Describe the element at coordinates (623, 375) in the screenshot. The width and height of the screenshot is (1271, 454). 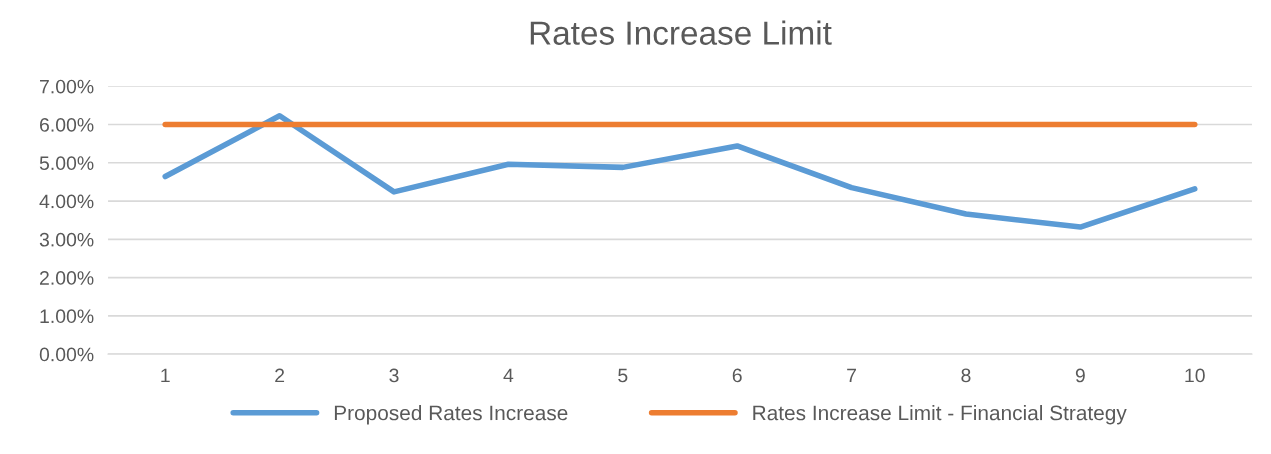
I see `x-tick-label: 5` at that location.